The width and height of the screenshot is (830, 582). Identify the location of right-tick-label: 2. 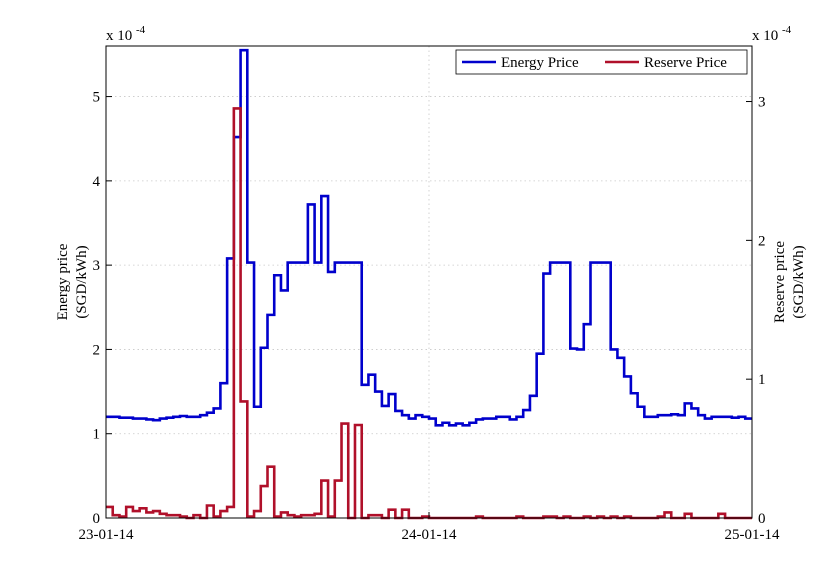
(762, 241).